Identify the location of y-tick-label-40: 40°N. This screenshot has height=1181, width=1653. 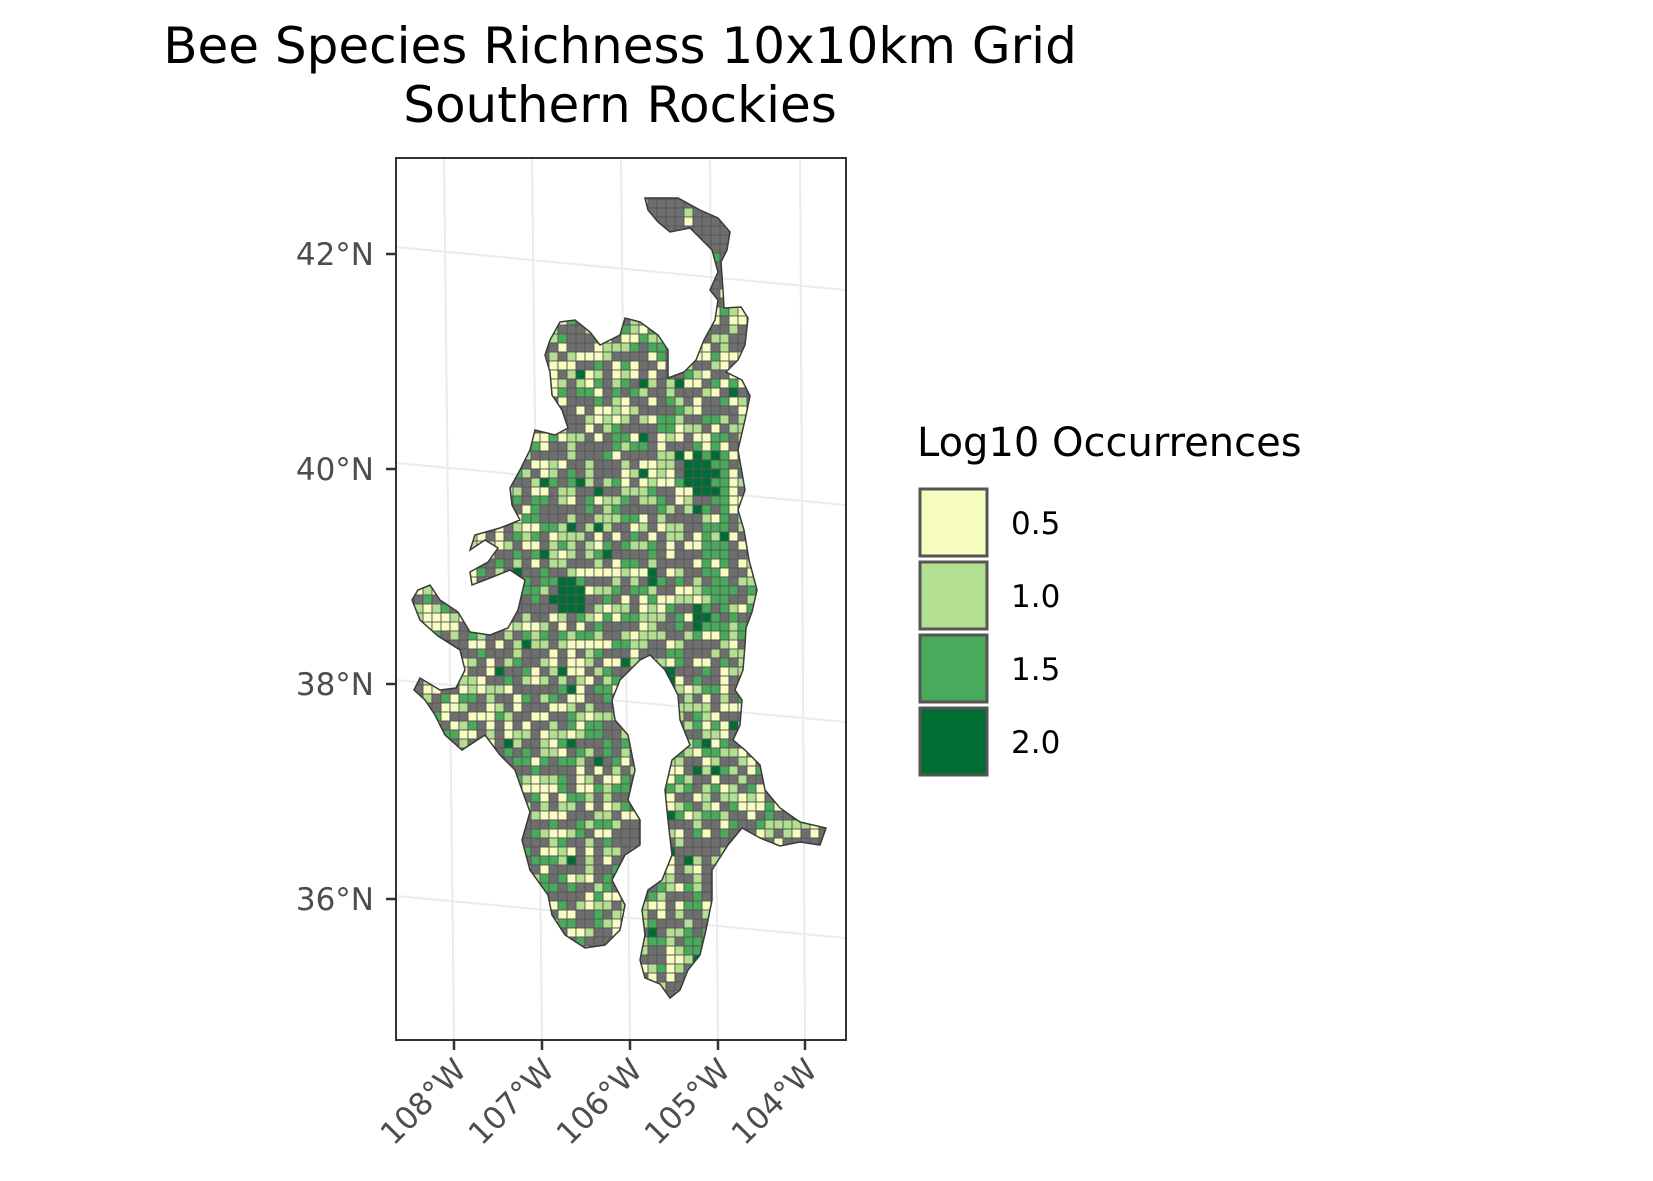
(335, 470).